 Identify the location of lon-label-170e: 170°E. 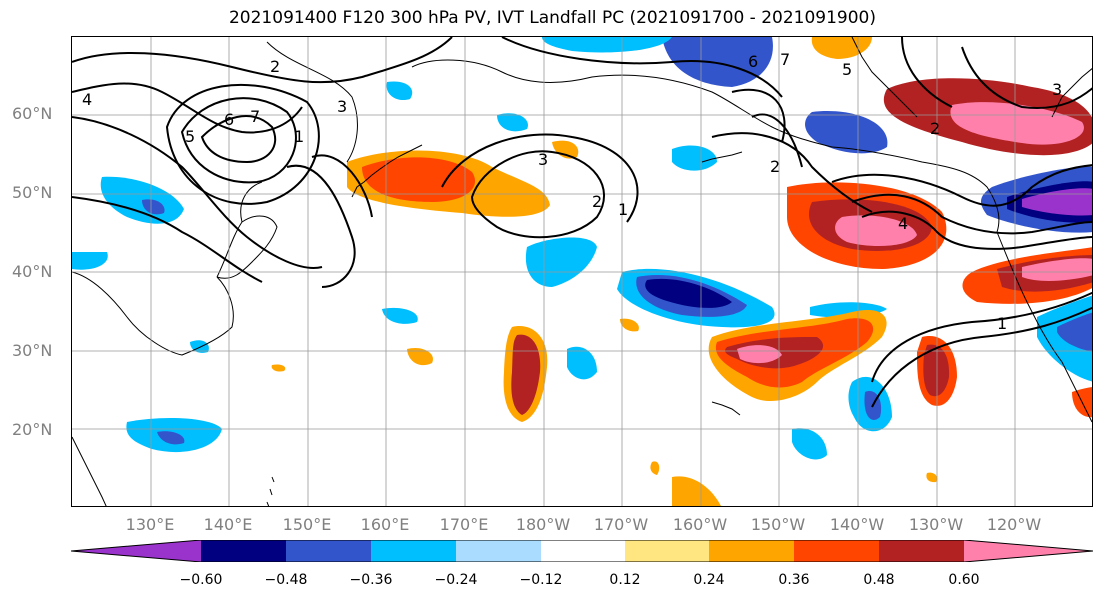
(464, 524).